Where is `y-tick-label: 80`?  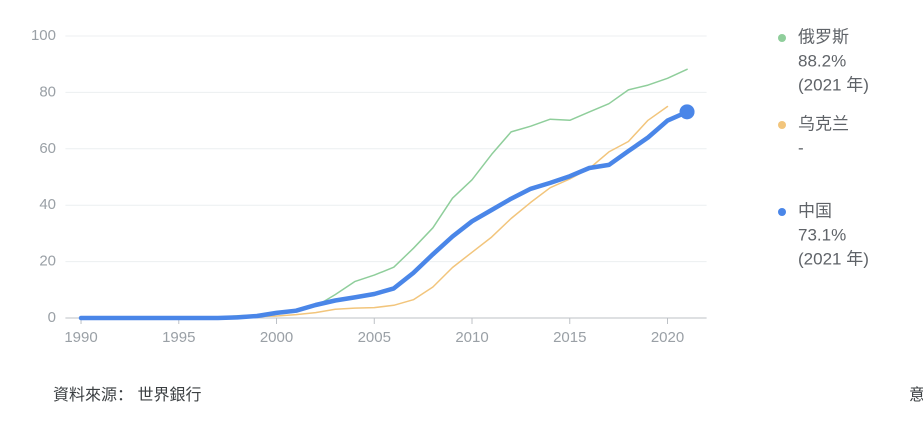 y-tick-label: 80 is located at coordinates (47, 91).